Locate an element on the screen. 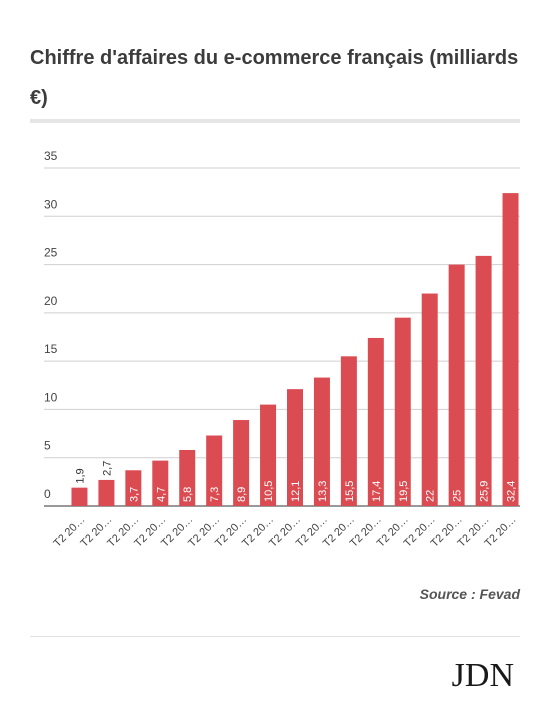  data-label: 5,8 is located at coordinates (188, 494).